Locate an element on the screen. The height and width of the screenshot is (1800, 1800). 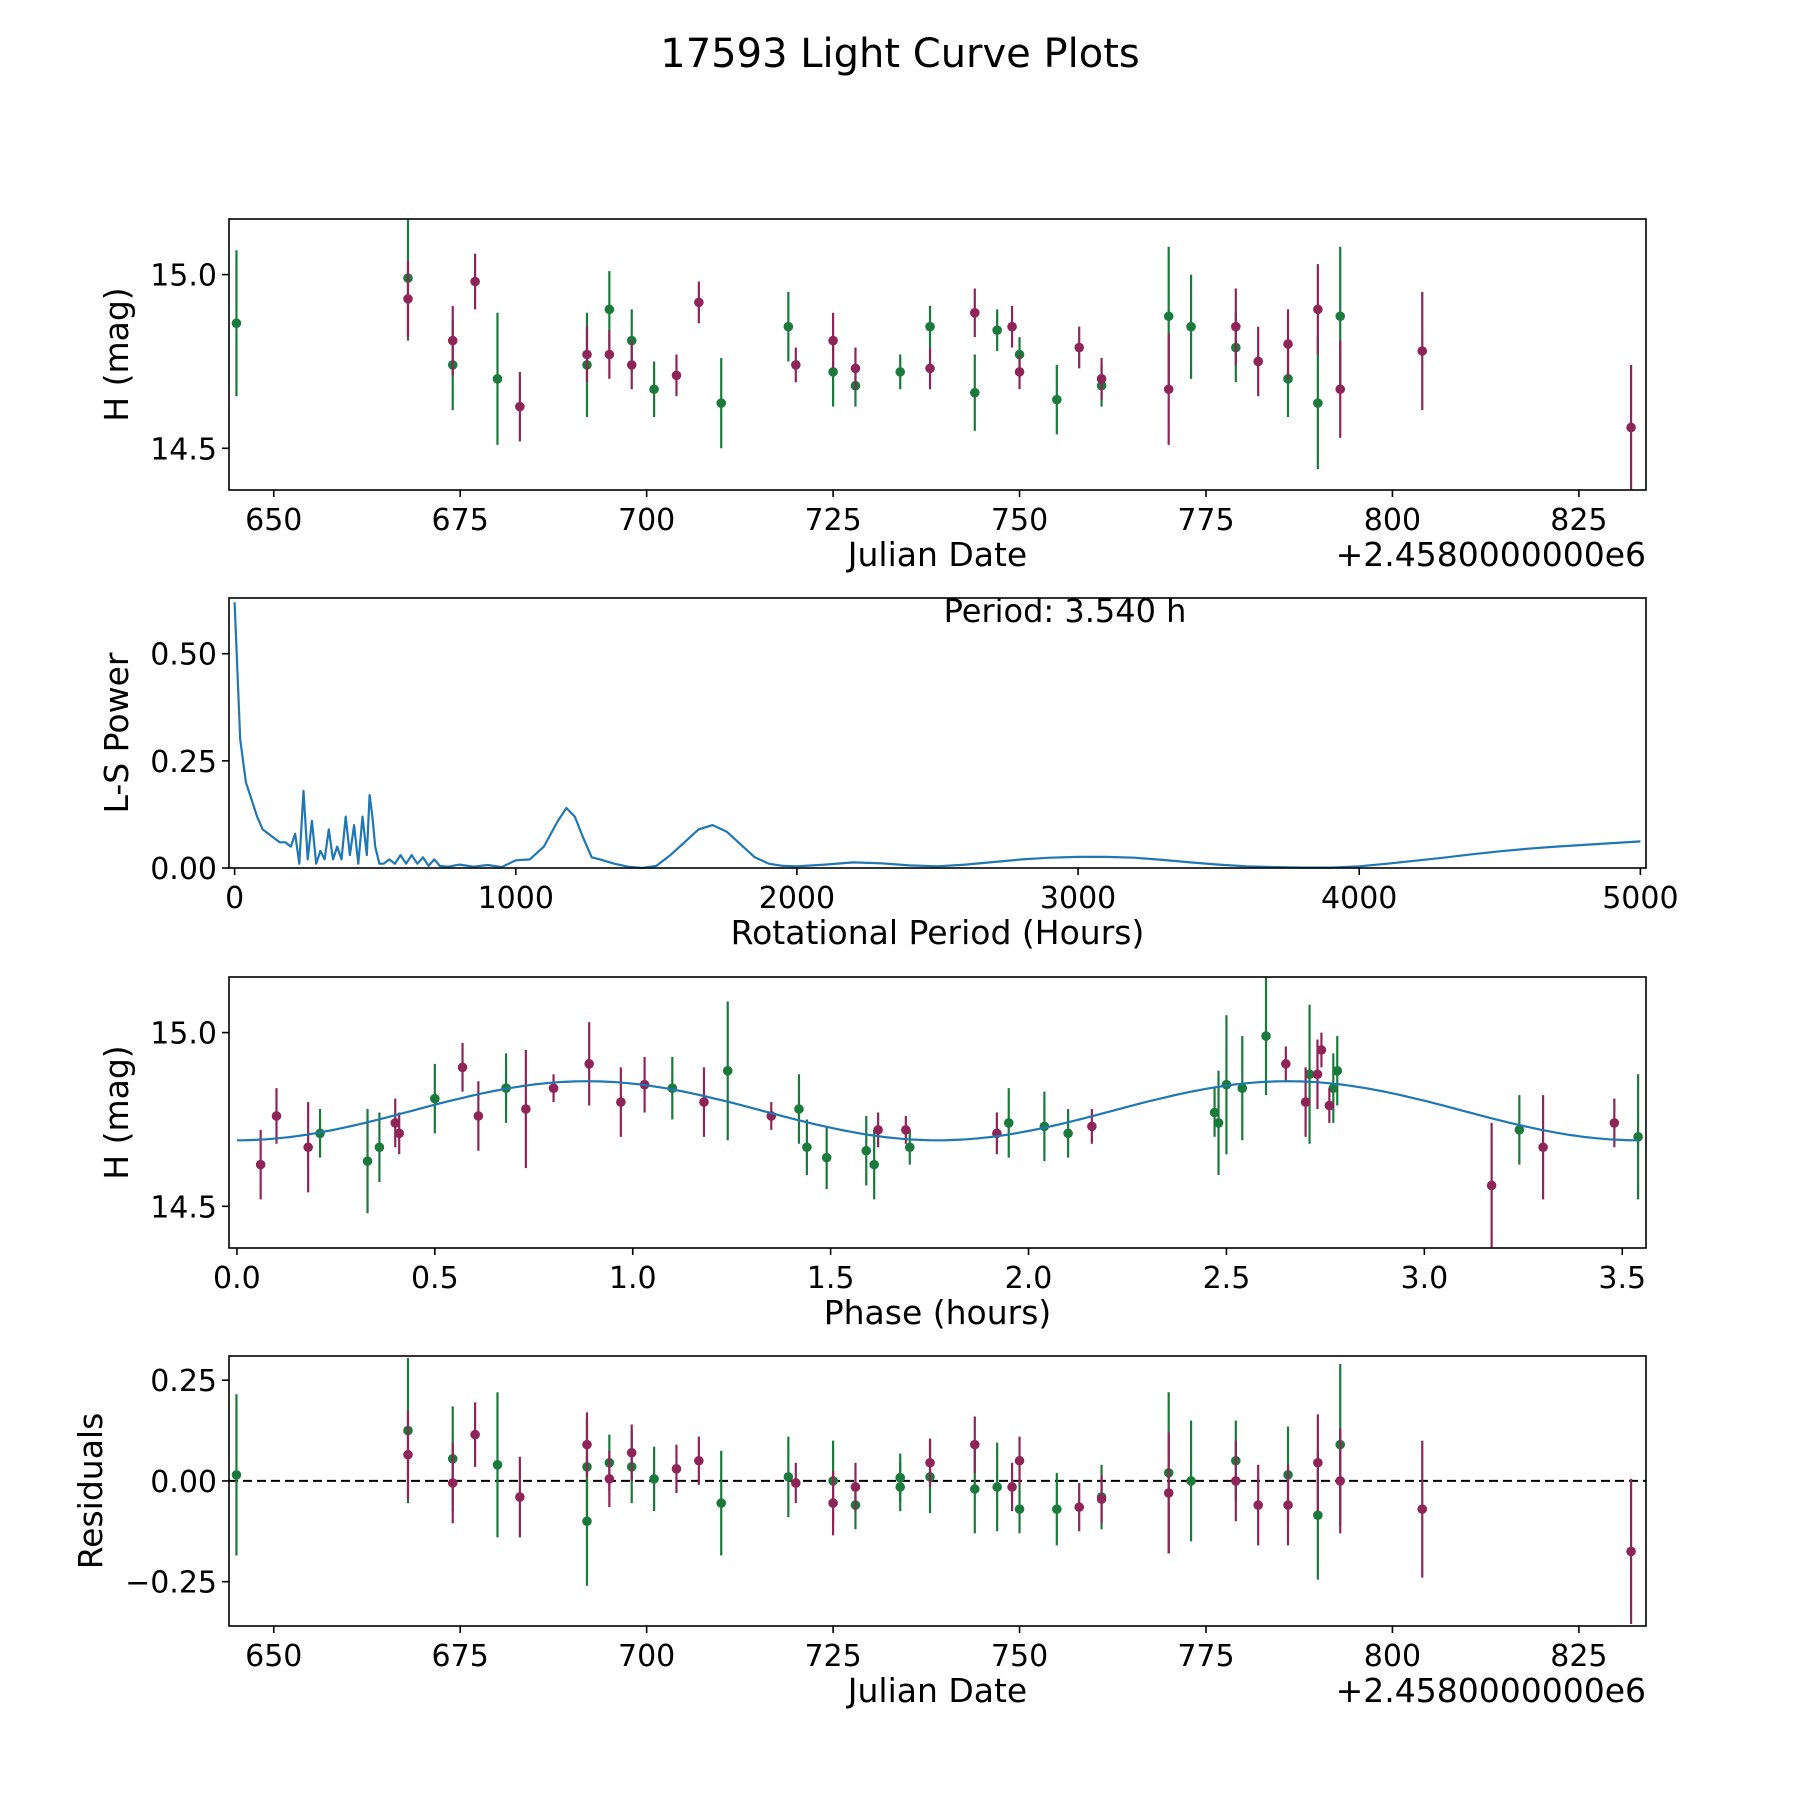
period-annotation: Period: 3.540 h is located at coordinates (1065, 611).